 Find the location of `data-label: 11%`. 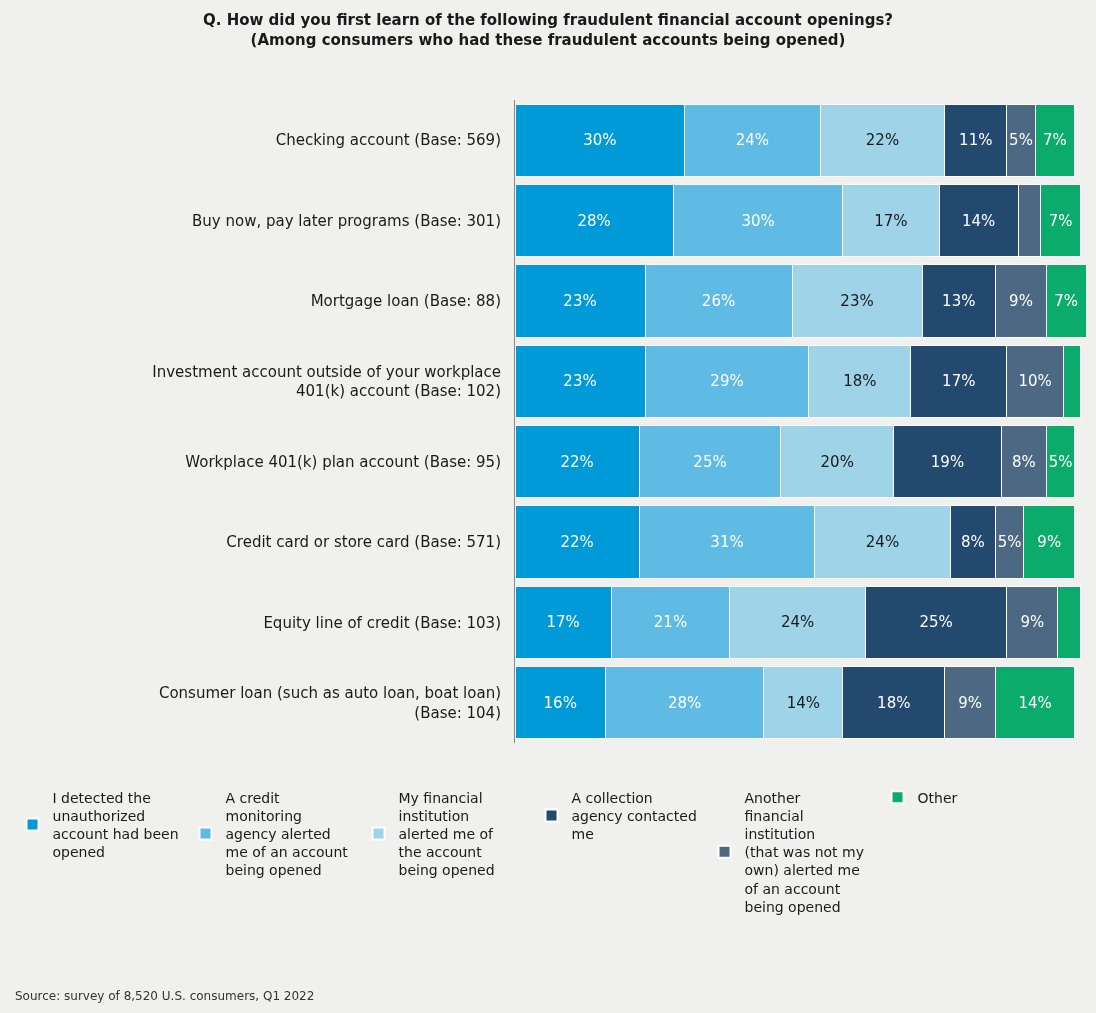

data-label: 11% is located at coordinates (976, 140).